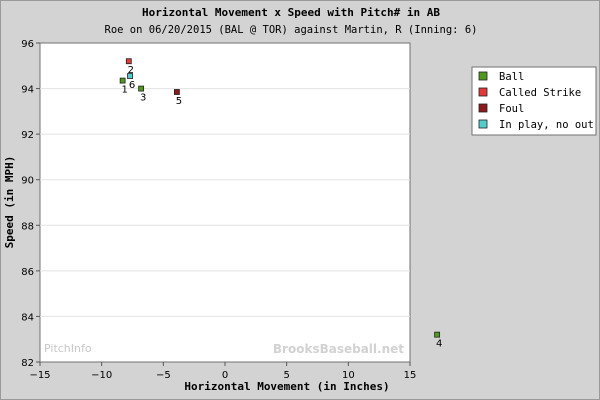 The image size is (600, 400). What do you see at coordinates (27, 181) in the screenshot?
I see `y-tick-label: 90` at bounding box center [27, 181].